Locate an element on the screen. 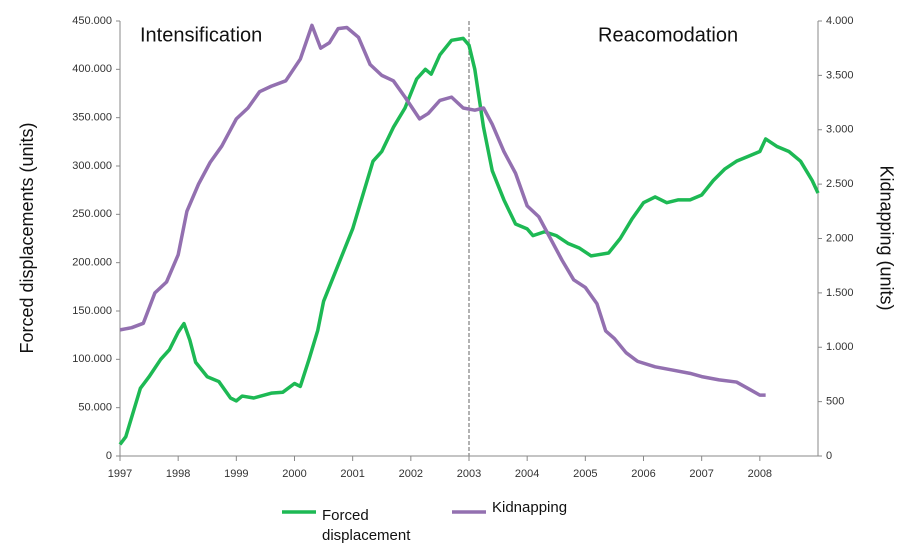 This screenshot has height=546, width=905. y-tick-label: 300.000 is located at coordinates (92, 166).